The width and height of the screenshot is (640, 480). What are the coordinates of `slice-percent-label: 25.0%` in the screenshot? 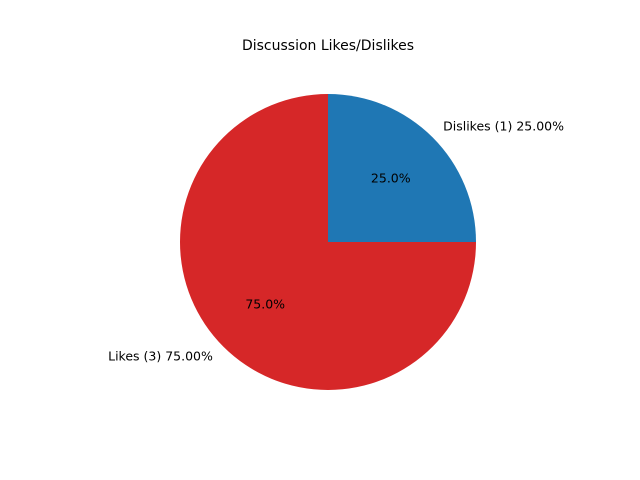 It's located at (391, 178).